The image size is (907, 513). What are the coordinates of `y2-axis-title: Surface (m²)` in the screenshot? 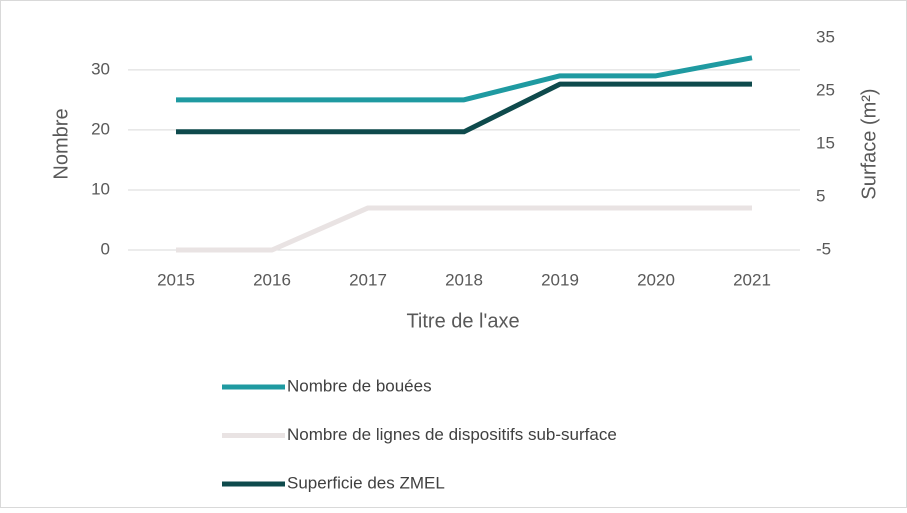 It's located at (869, 143).